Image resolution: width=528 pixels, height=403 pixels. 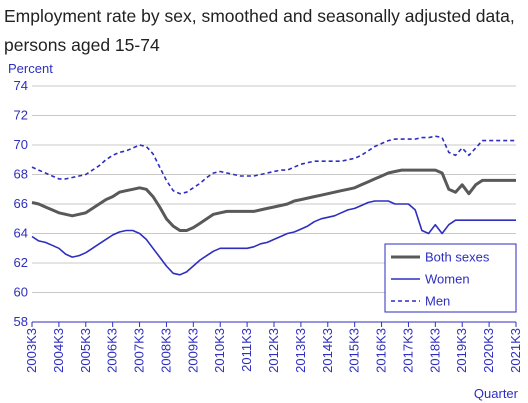 I want to click on legend-label-women: Women, so click(x=447, y=279).